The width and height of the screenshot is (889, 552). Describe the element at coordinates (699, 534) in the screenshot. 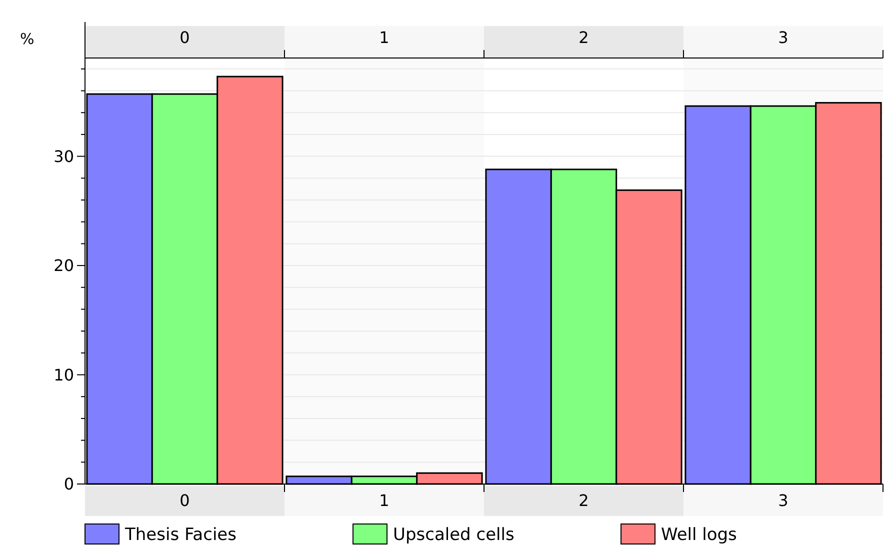

I see `legend-label: Well logs` at that location.